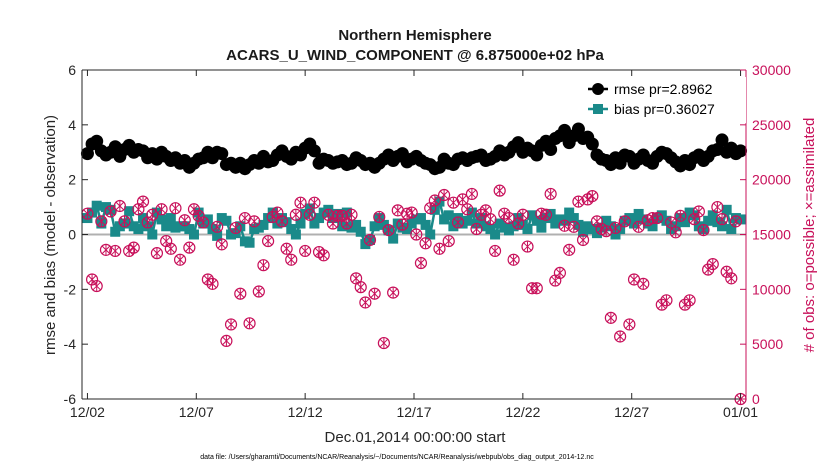 Image resolution: width=830 pixels, height=470 pixels. I want to click on rmse-series, so click(414, 149).